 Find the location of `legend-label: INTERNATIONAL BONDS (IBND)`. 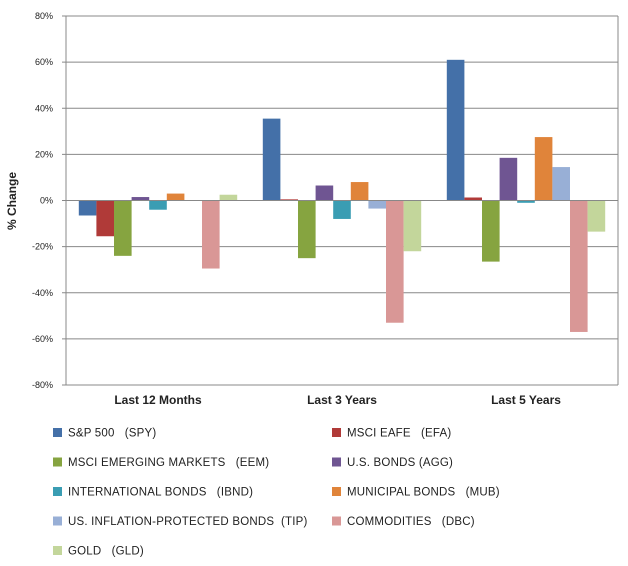

legend-label: INTERNATIONAL BONDS (IBND) is located at coordinates (160, 493).